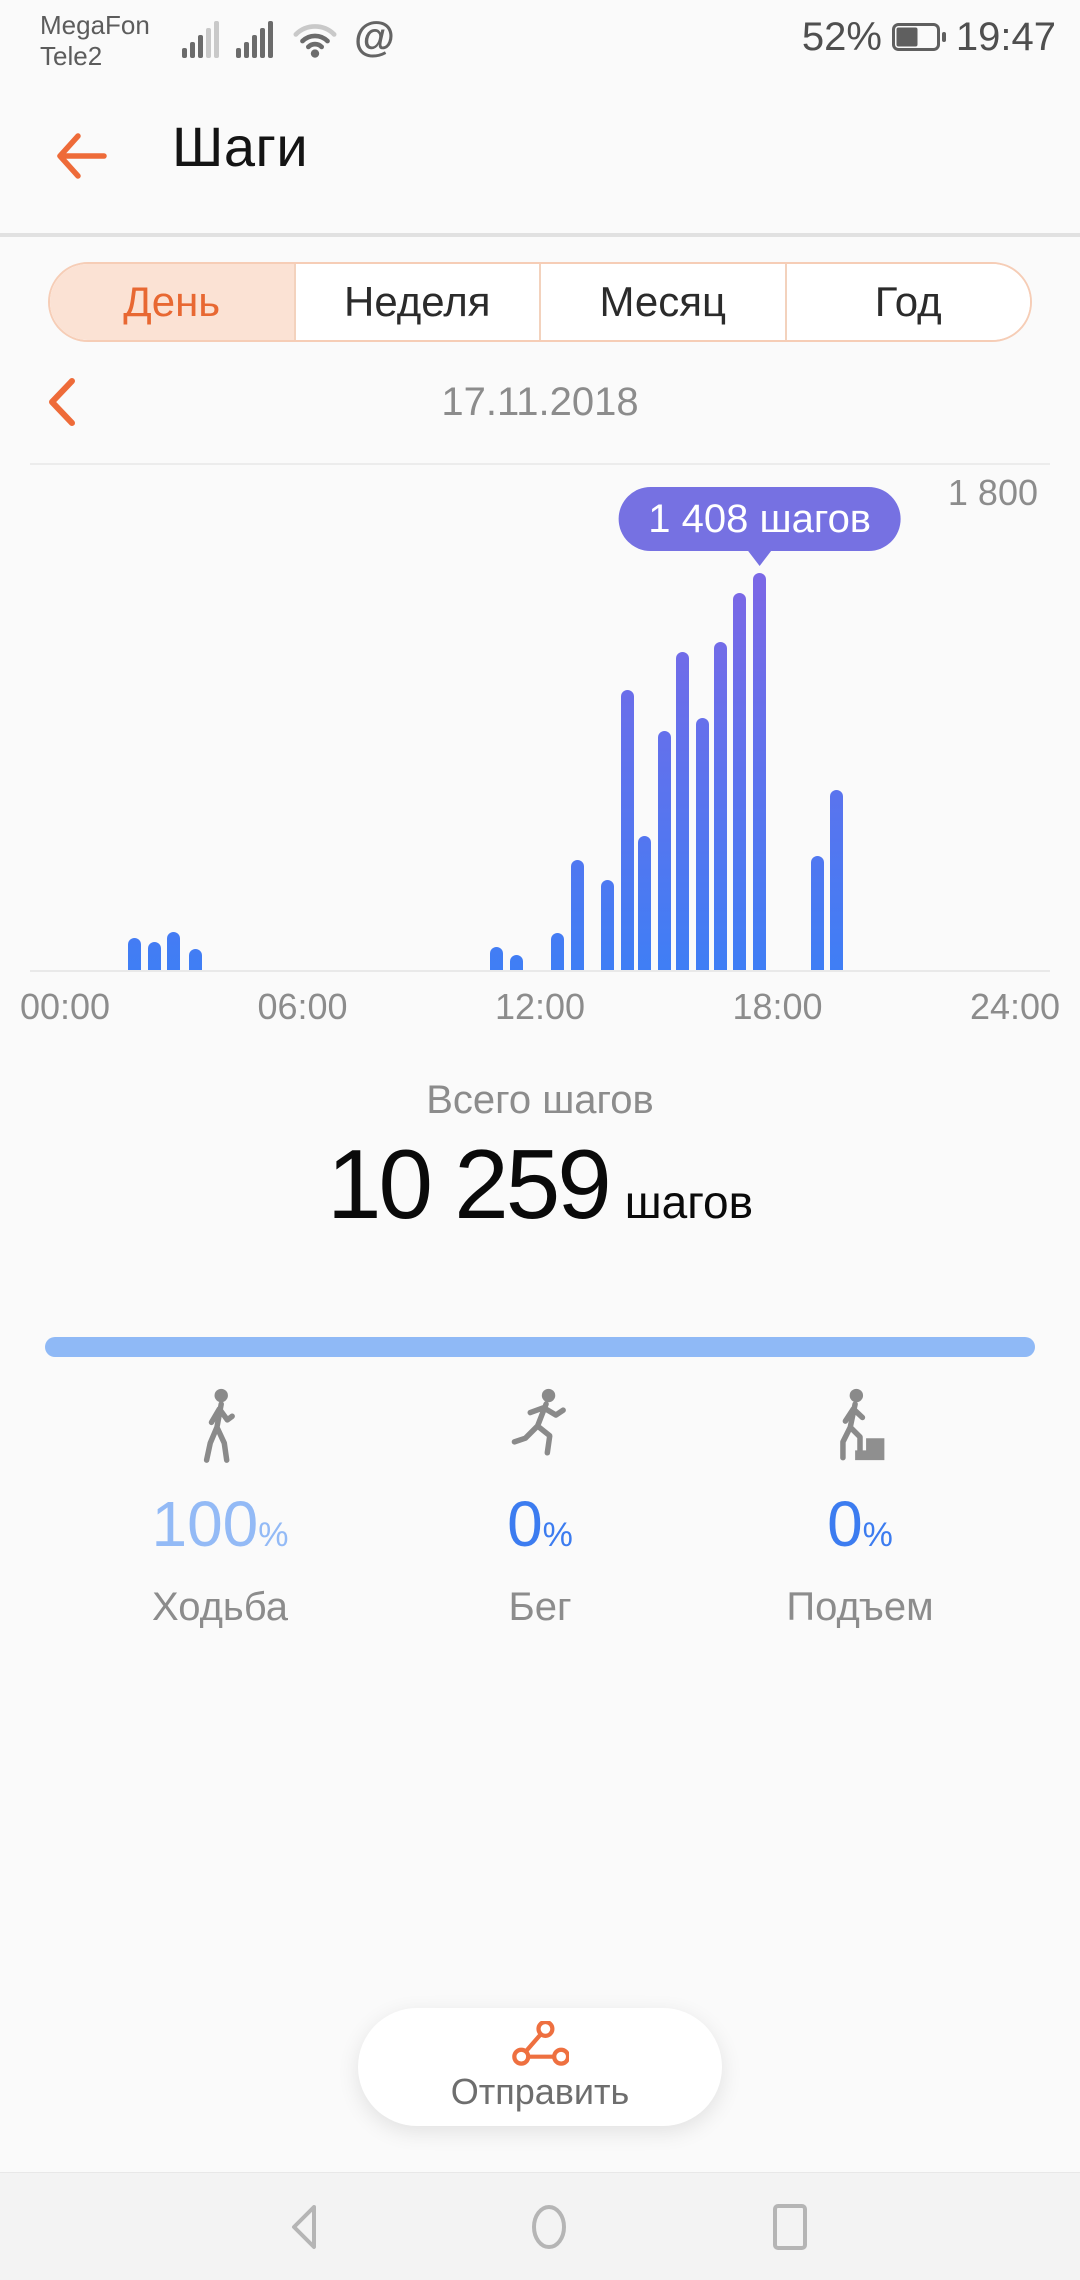 This screenshot has width=1080, height=2280. What do you see at coordinates (220, 1425) in the screenshot?
I see `walking-person-icon` at bounding box center [220, 1425].